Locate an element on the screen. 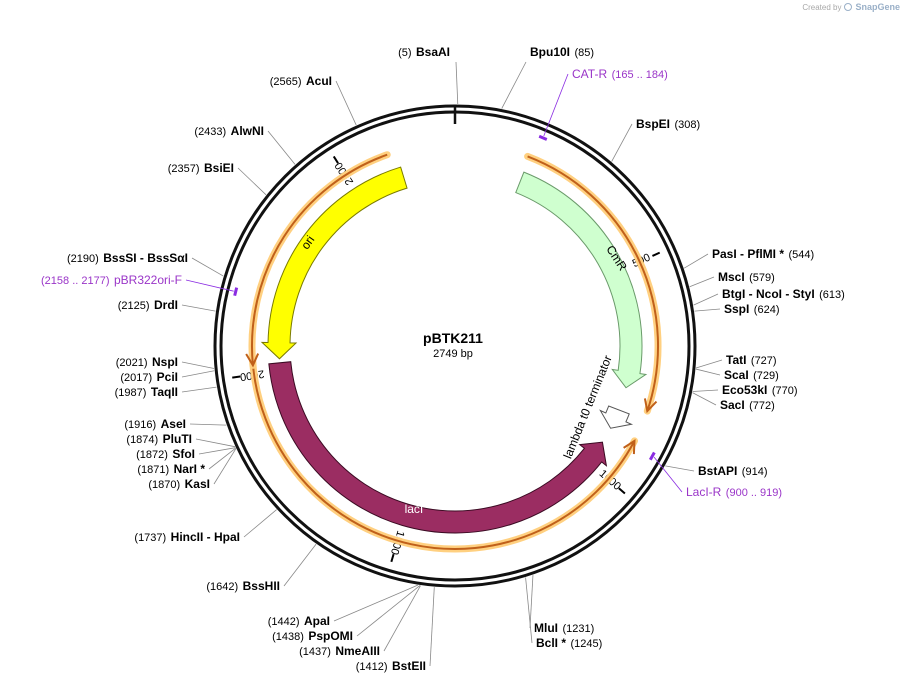  enzyme-label-eco53ki: Eco53kI (770) is located at coordinates (760, 389).